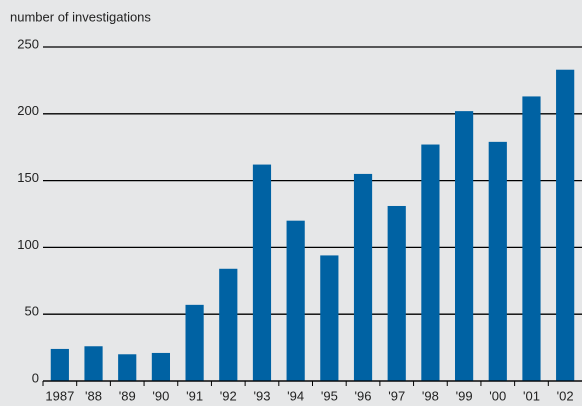 This screenshot has height=406, width=582. I want to click on y-tick-label: 100, so click(28, 244).